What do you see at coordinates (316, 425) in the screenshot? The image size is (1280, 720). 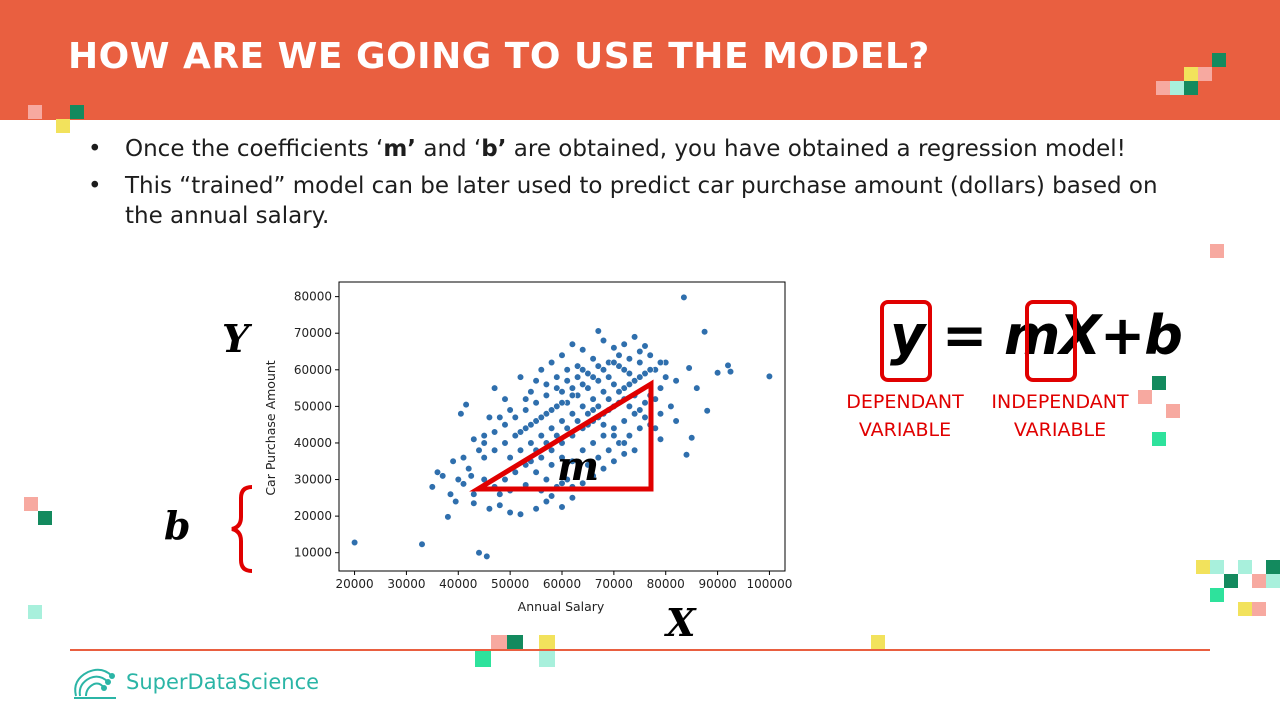 I see `y-axis-ticks: 10000 20000 30000 40000 50000 60000 70000 80000` at bounding box center [316, 425].